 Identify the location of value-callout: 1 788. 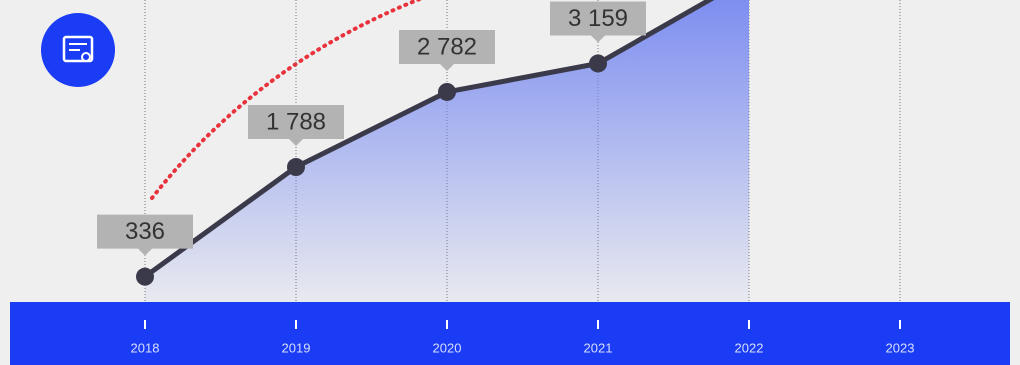
(296, 126).